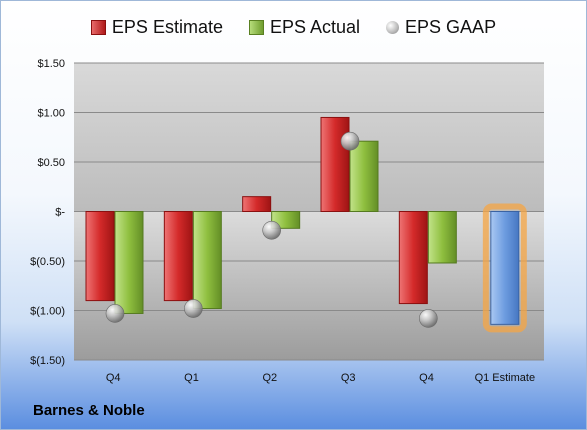 The width and height of the screenshot is (587, 430). What do you see at coordinates (451, 27) in the screenshot?
I see `legend-label-eps-gaap: EPS GAAP` at bounding box center [451, 27].